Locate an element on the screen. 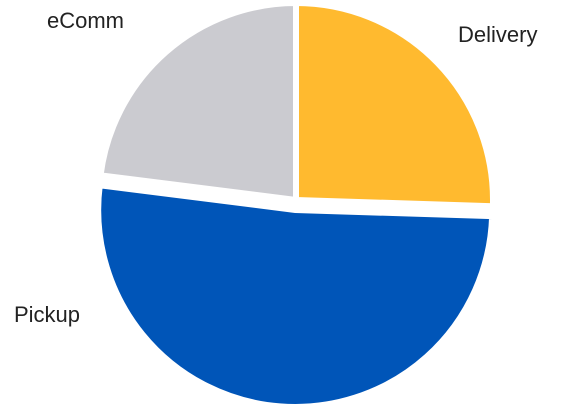  slice-label-delivery: Delivery is located at coordinates (498, 34).